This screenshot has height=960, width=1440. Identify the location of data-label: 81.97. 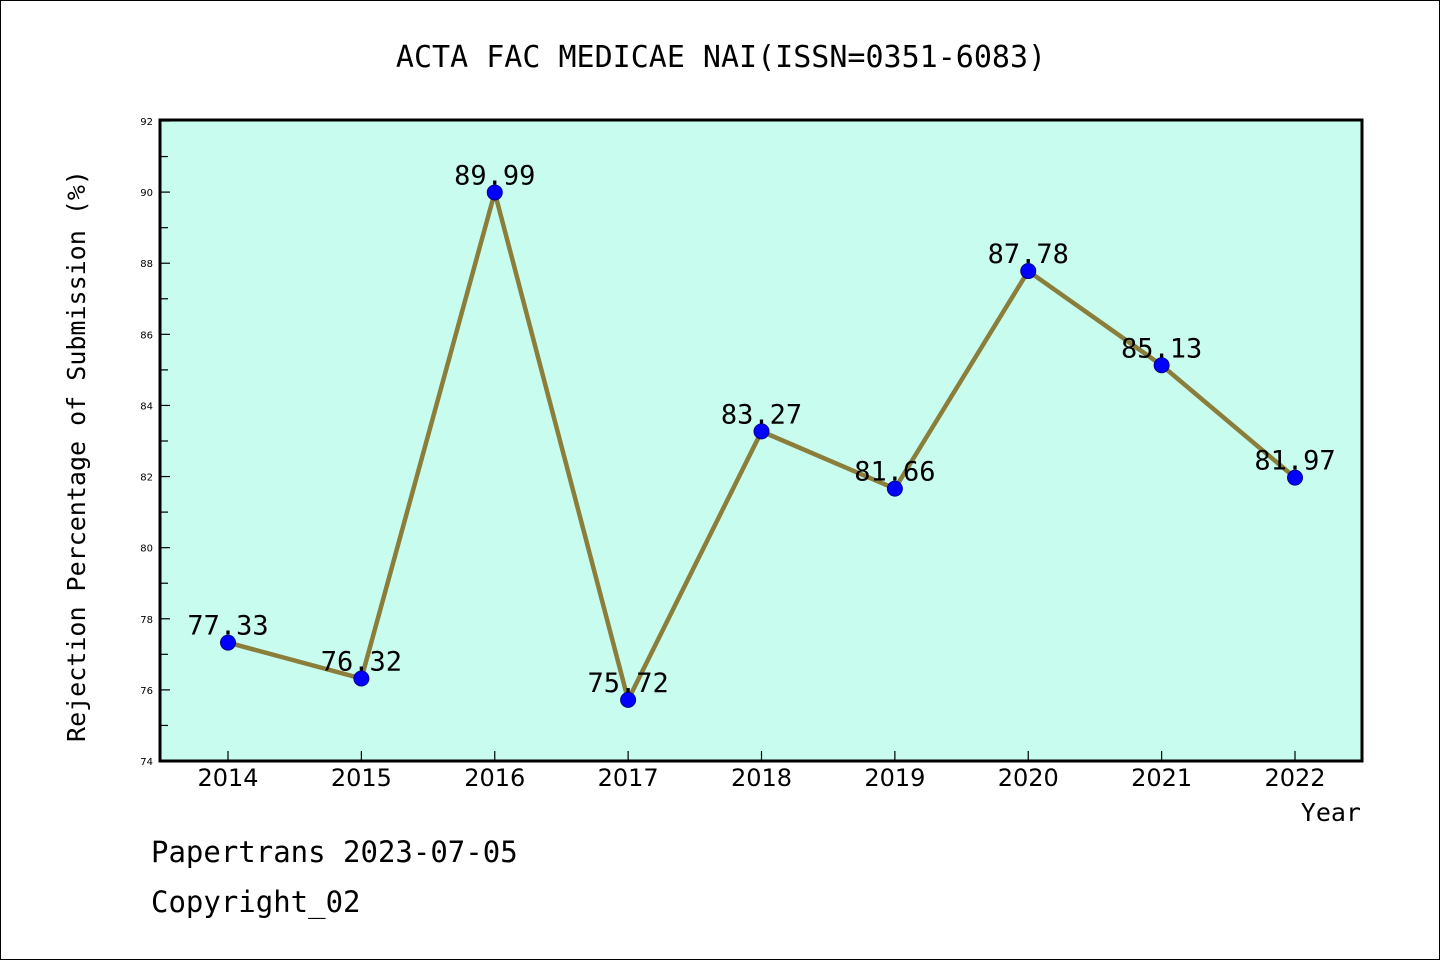
(1294, 461).